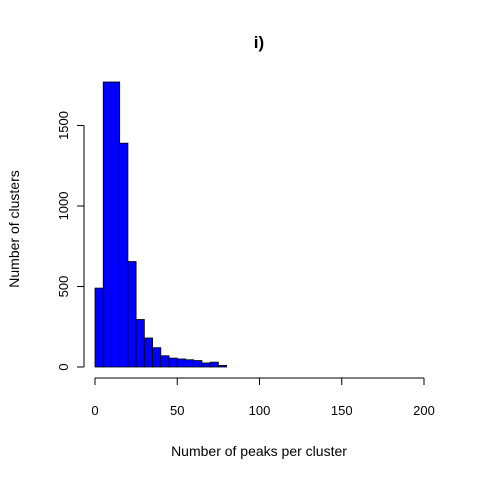 The width and height of the screenshot is (480, 480). Describe the element at coordinates (177, 410) in the screenshot. I see `x-tick-label-50: 50` at that location.